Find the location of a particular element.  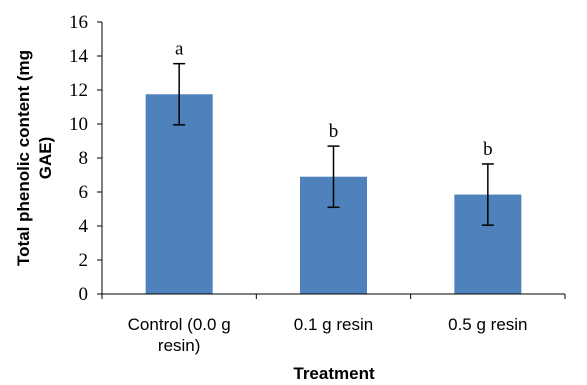

data-label-3: b is located at coordinates (488, 149).